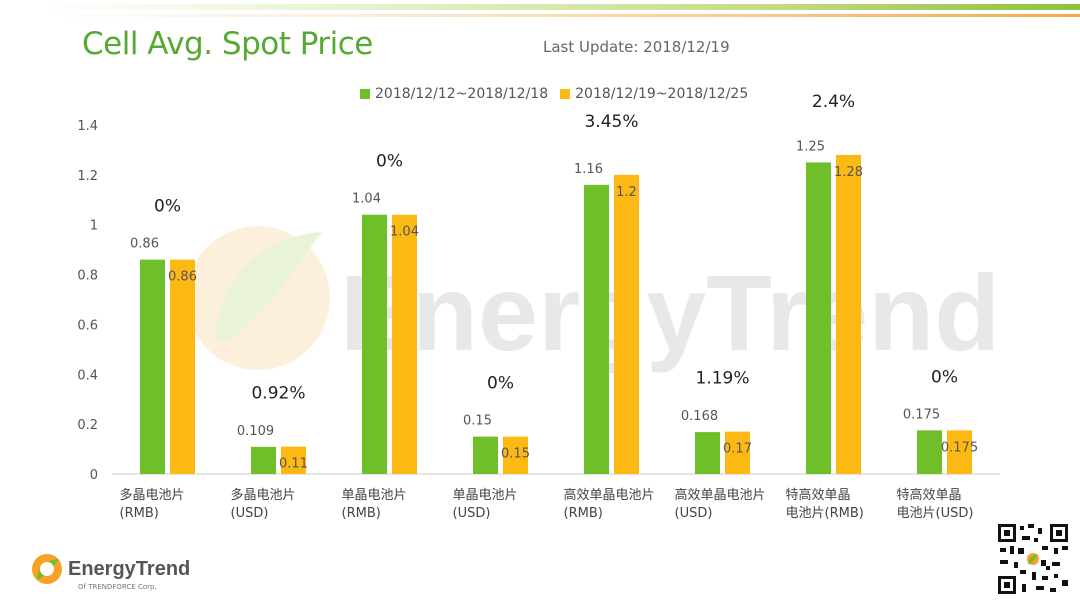 Image resolution: width=1080 pixels, height=608 pixels. Describe the element at coordinates (825, 513) in the screenshot. I see `x-tick-label: 电池片(RMB)` at that location.